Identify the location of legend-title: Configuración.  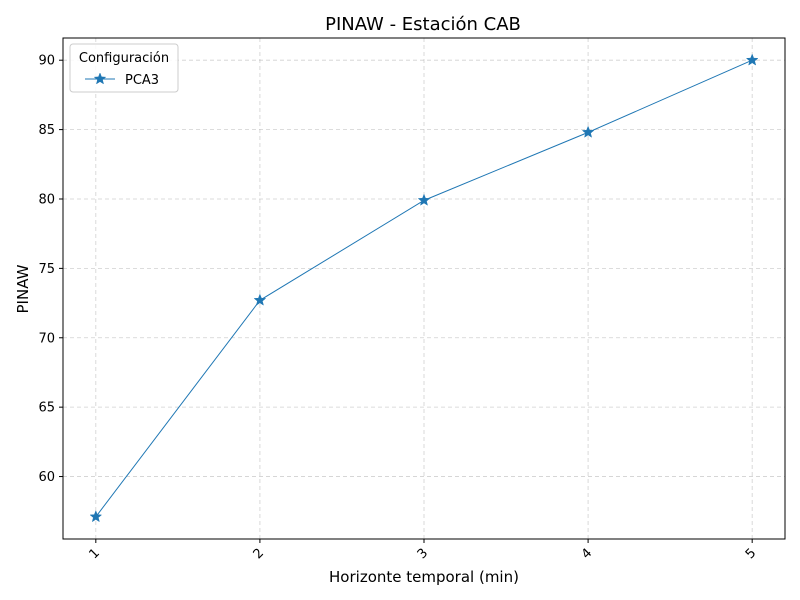
(124, 58).